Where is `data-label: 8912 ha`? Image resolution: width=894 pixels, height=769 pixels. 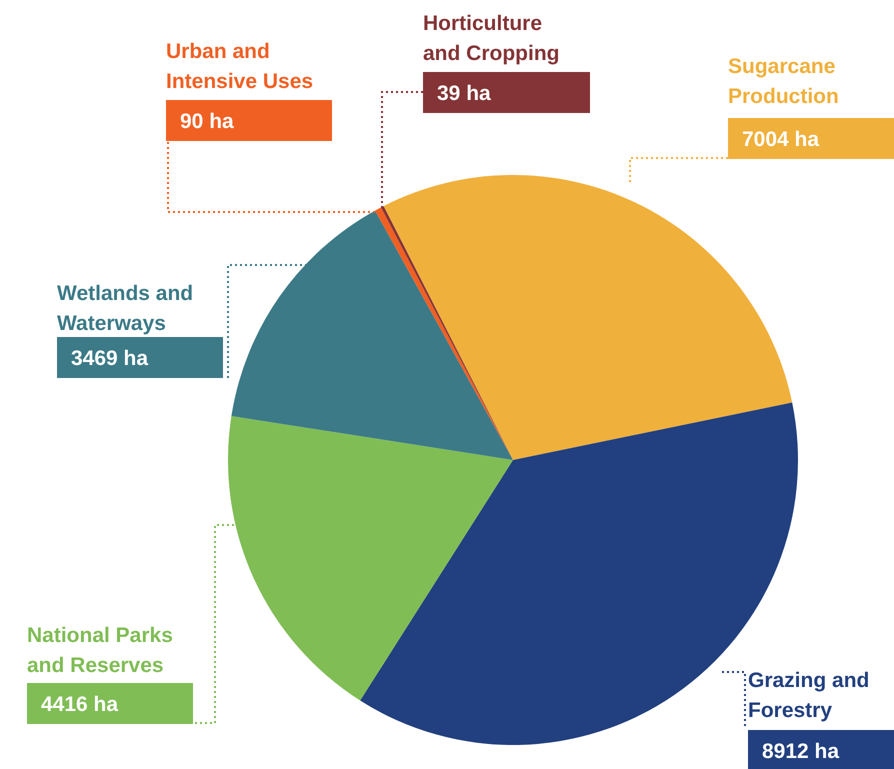
data-label: 8912 ha is located at coordinates (801, 751).